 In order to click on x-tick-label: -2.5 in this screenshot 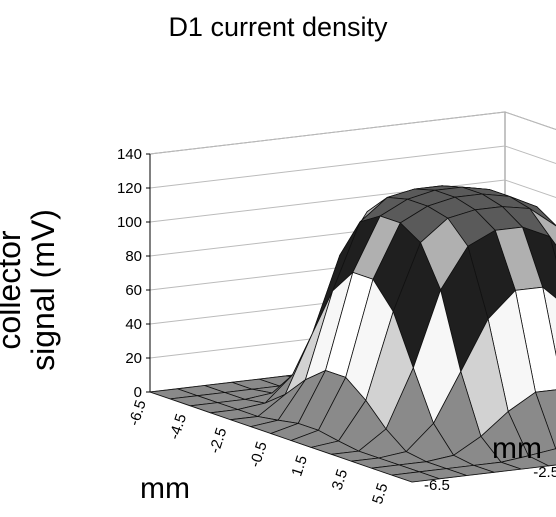, I will do `click(218, 441)`.